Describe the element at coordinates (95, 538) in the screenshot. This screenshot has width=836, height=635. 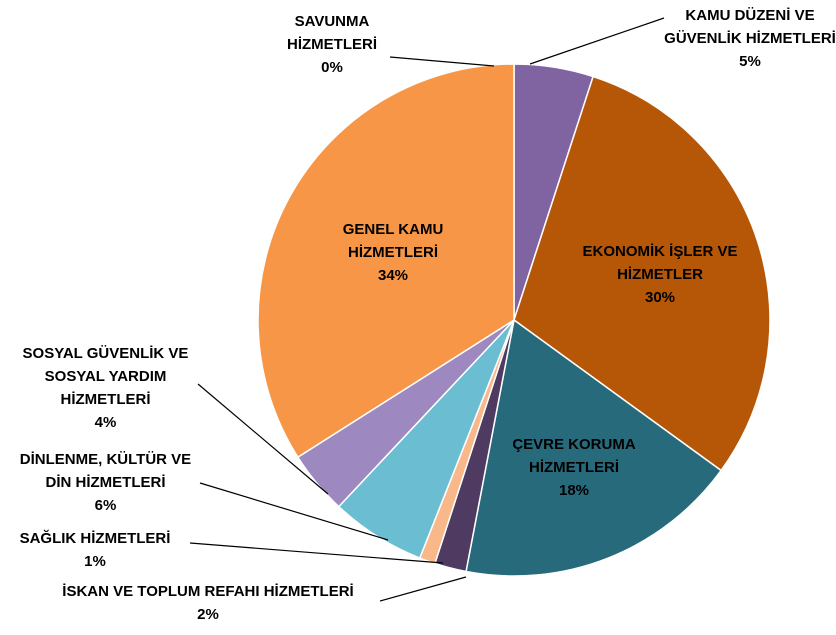
I see `category-name: SAĞLIK HİZMETLERİ` at that location.